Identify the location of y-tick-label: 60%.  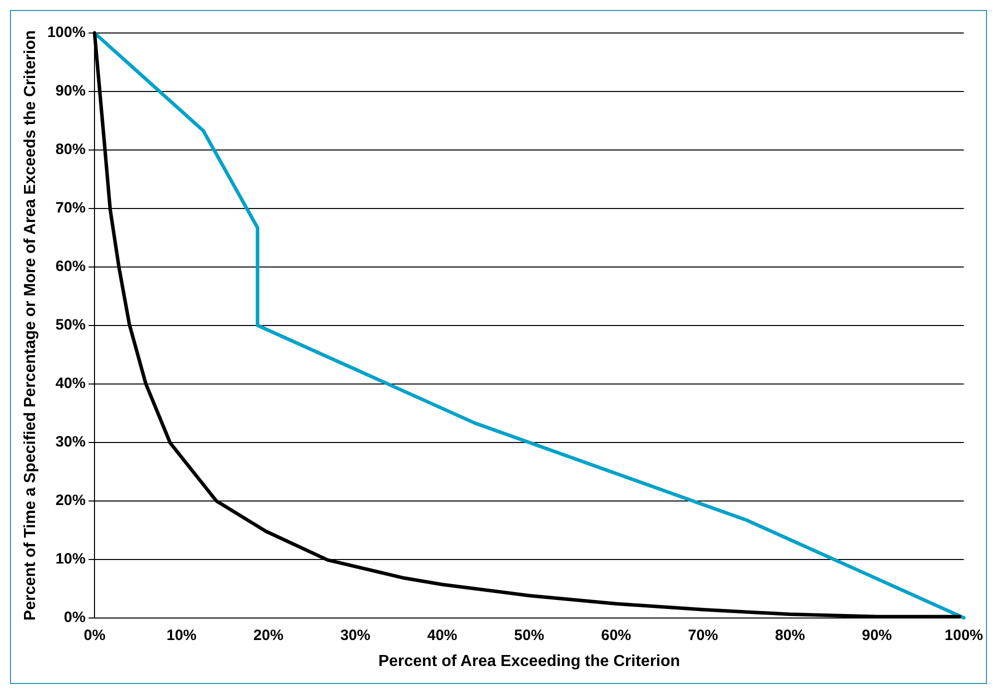
(71, 267).